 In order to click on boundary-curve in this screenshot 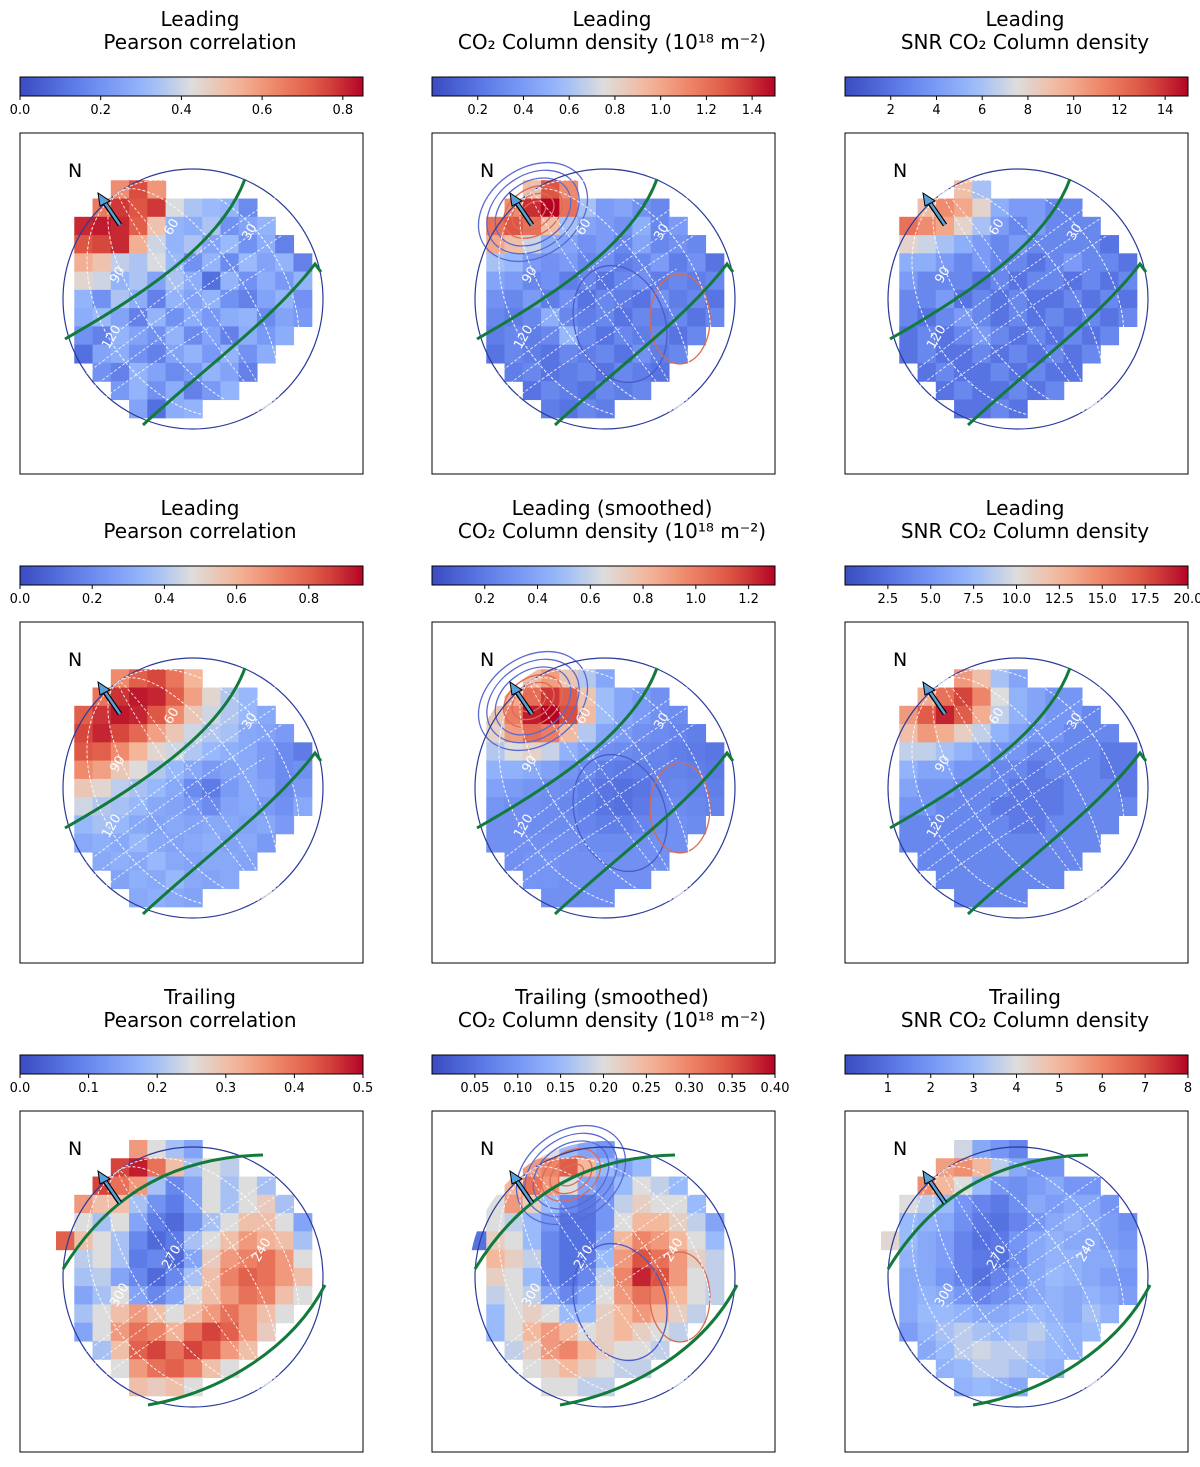, I will do `click(574, 1211)`.